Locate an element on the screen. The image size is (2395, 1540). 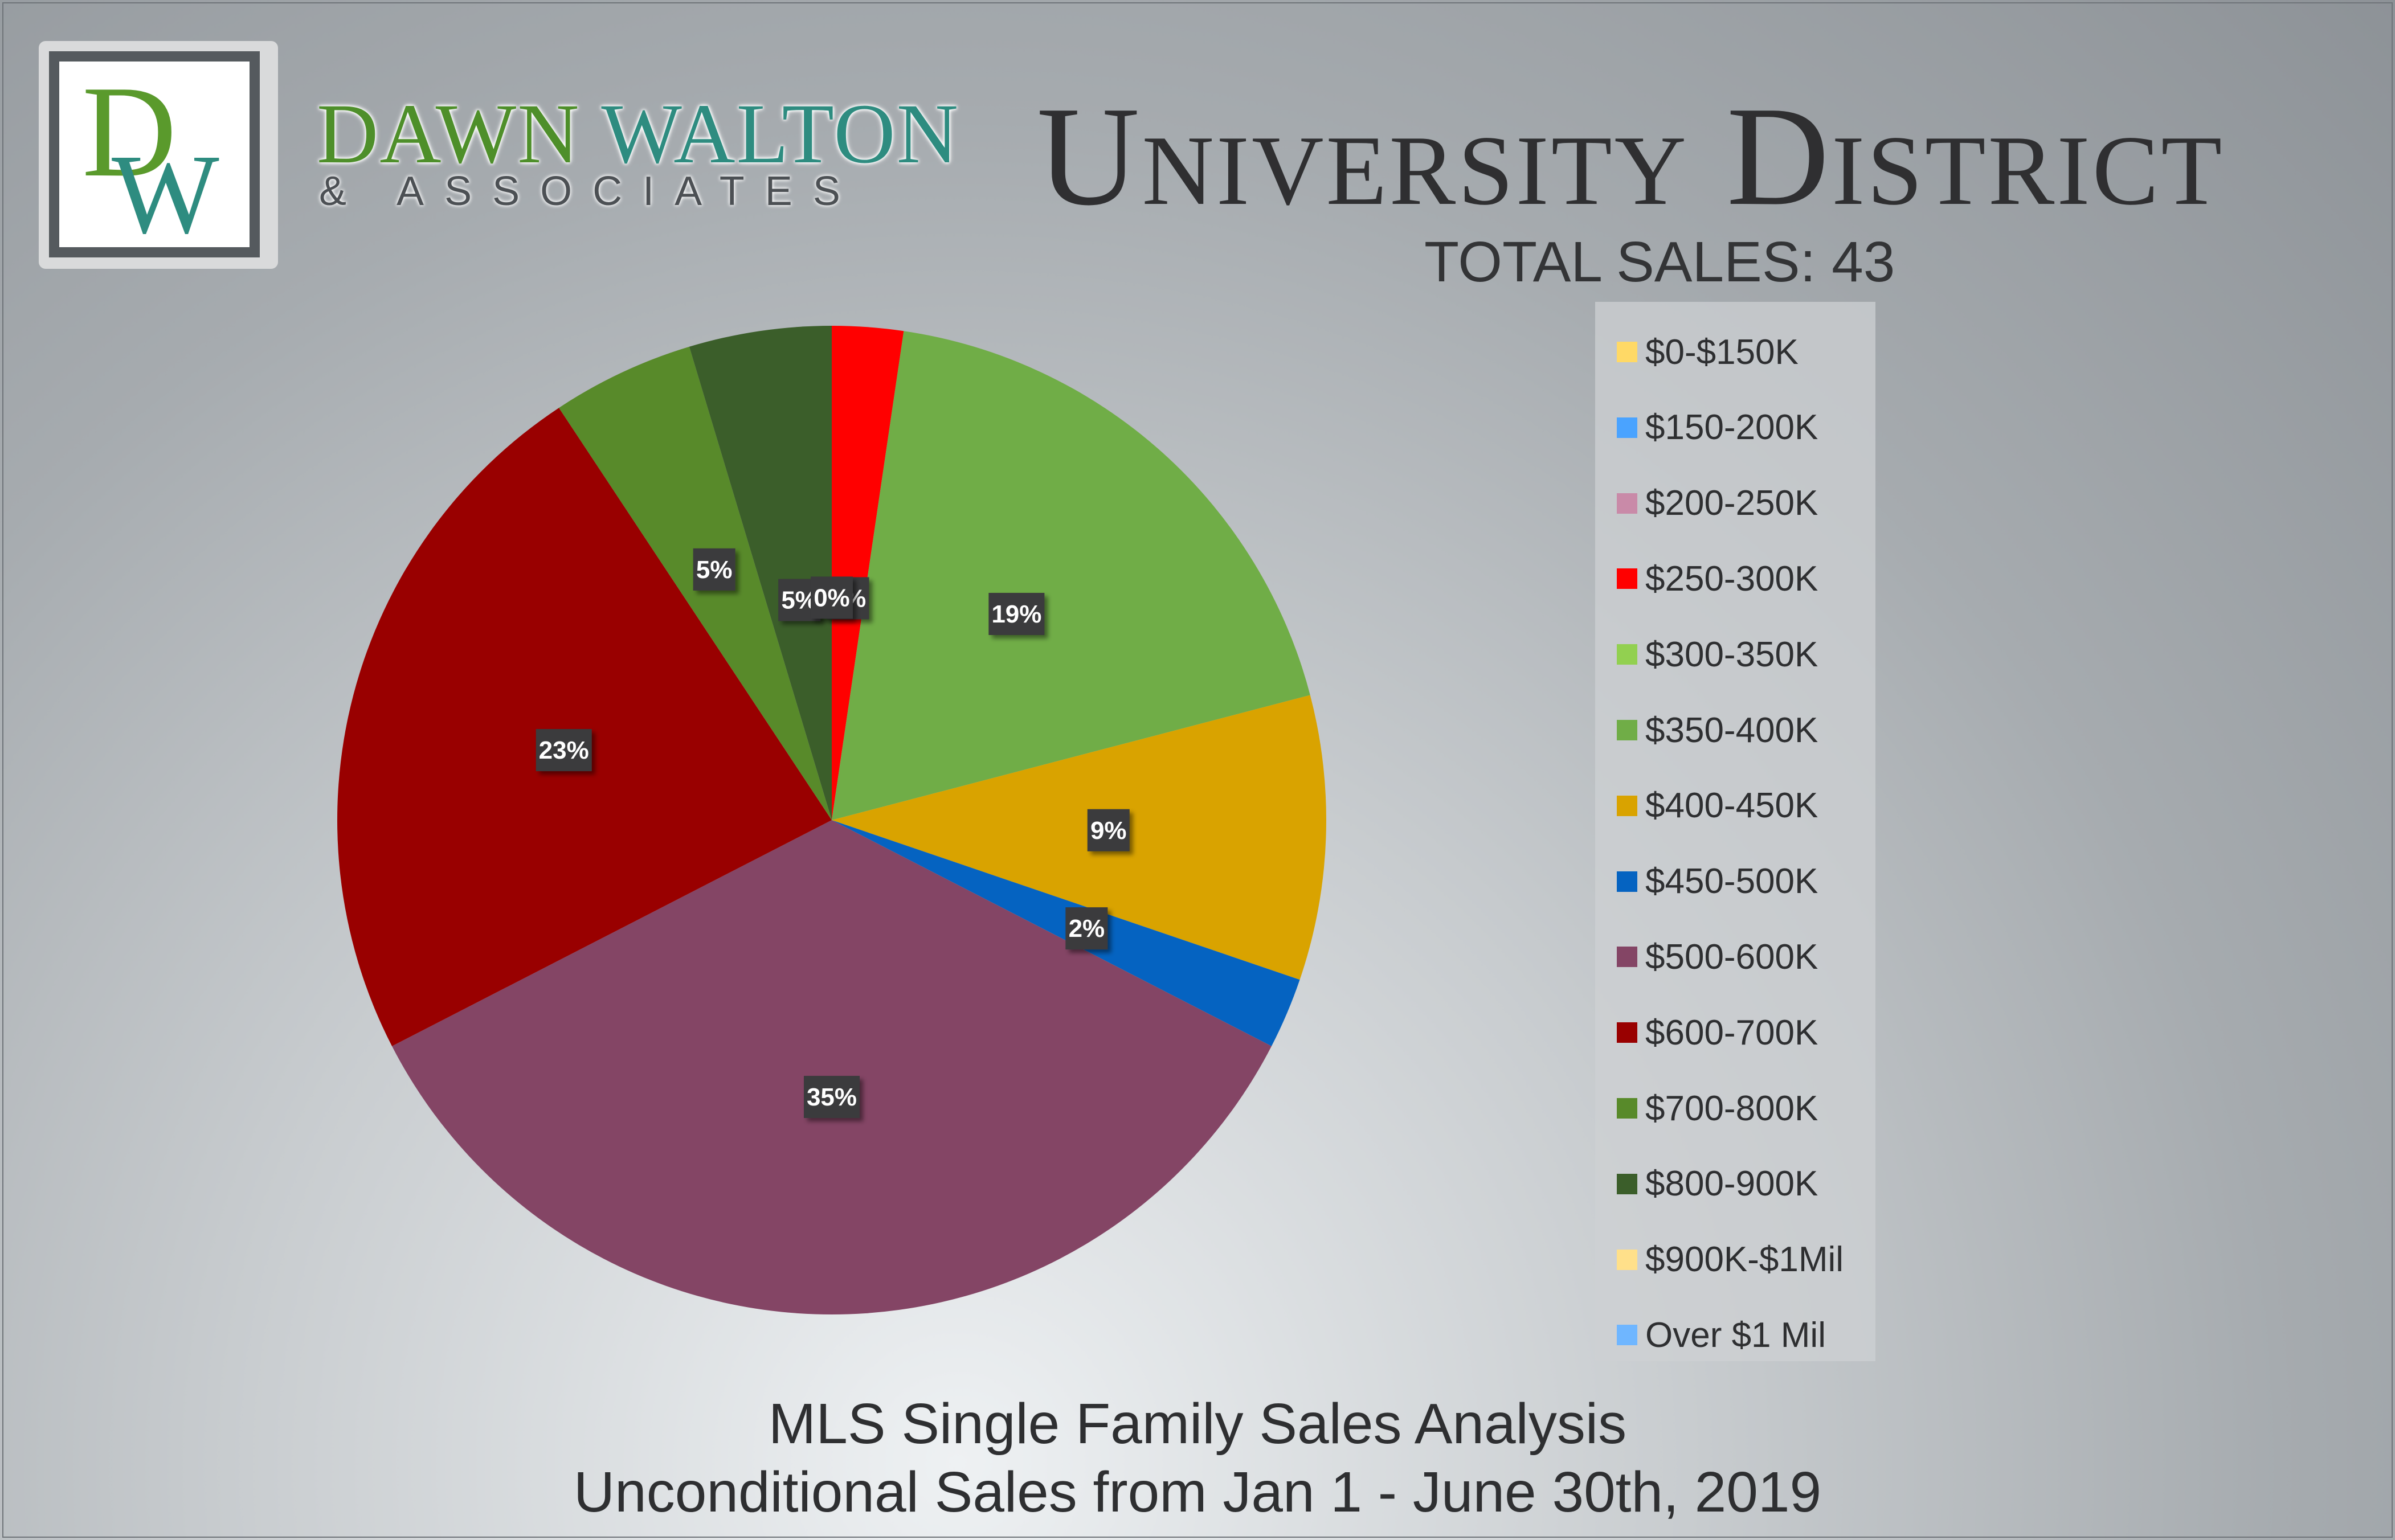
legend-label: $300-350K is located at coordinates (1731, 654).